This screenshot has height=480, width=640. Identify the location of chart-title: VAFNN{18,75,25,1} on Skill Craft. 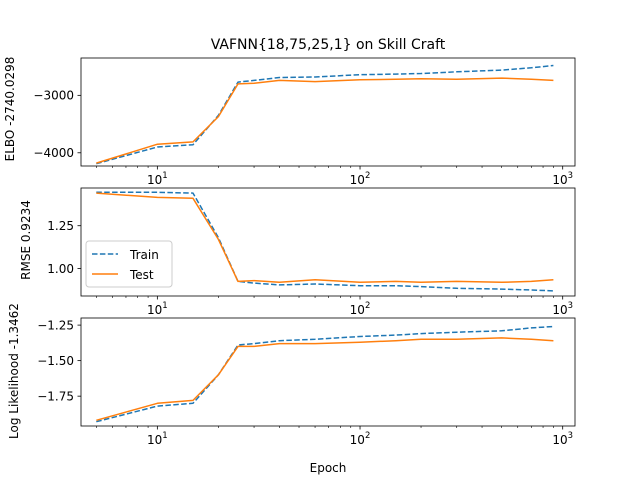
(328, 45).